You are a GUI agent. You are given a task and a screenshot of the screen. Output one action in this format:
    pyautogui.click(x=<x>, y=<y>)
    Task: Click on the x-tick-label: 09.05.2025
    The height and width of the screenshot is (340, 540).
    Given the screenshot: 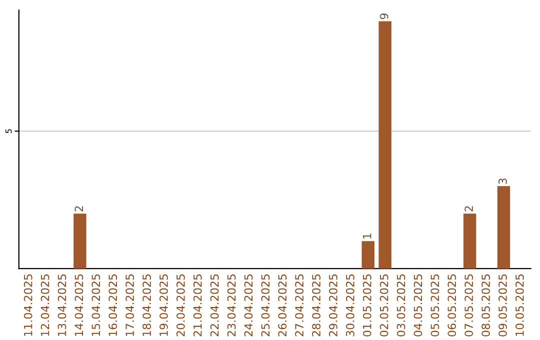 What is the action you would take?
    pyautogui.click(x=502, y=305)
    